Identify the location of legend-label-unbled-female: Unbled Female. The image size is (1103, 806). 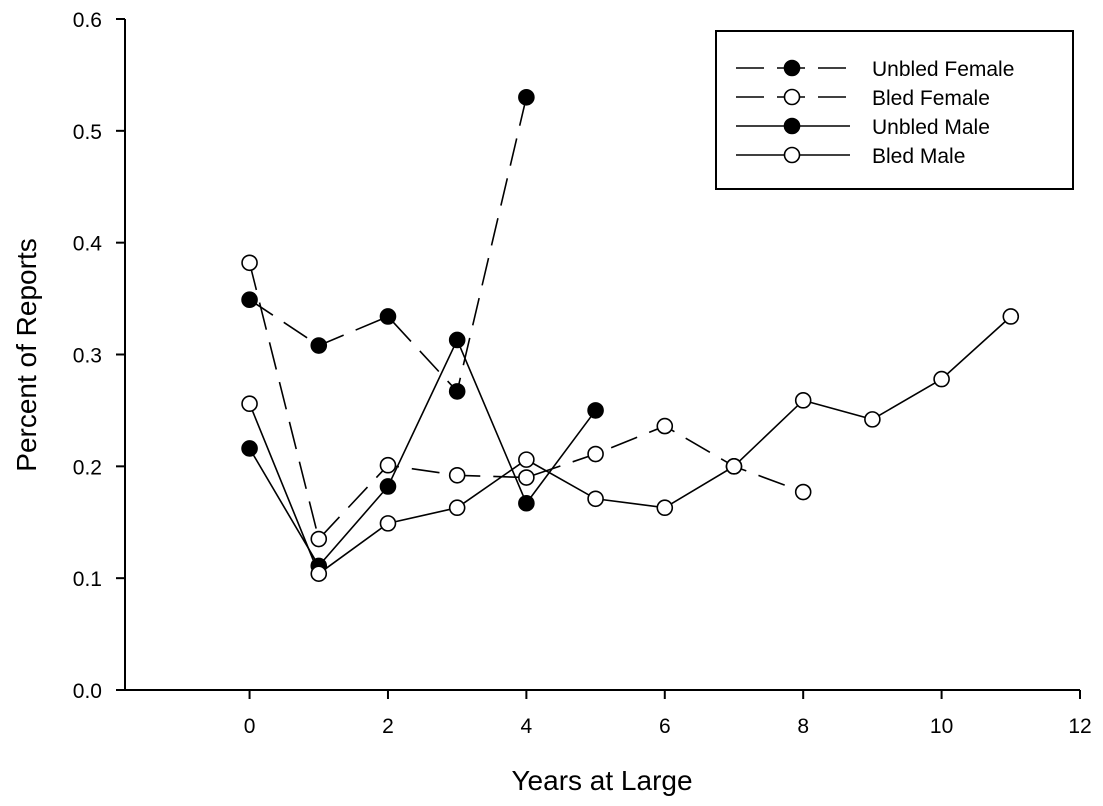
(943, 69).